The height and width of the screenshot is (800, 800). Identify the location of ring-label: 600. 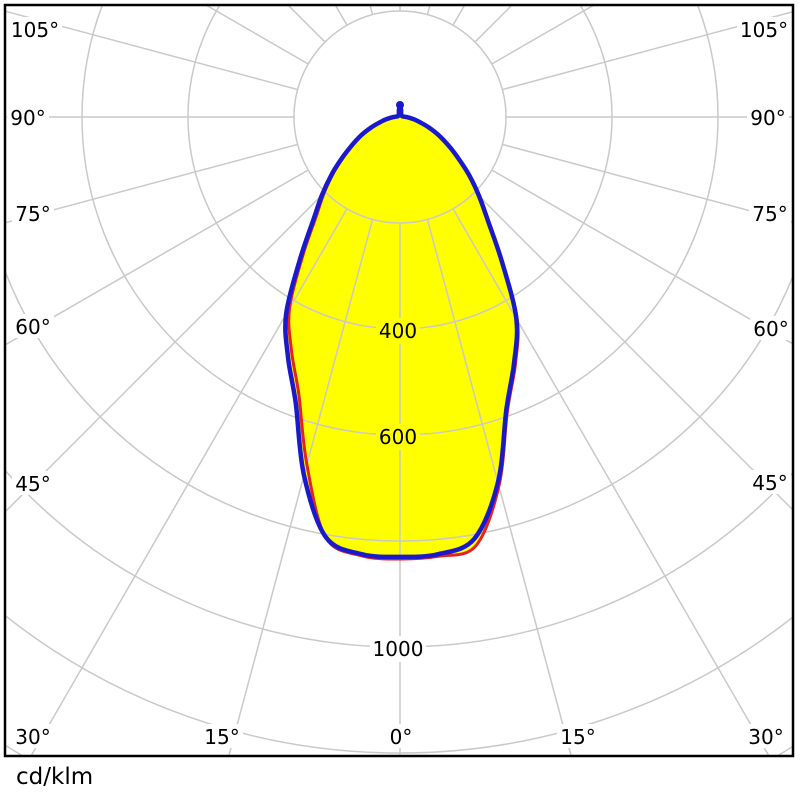
(398, 437).